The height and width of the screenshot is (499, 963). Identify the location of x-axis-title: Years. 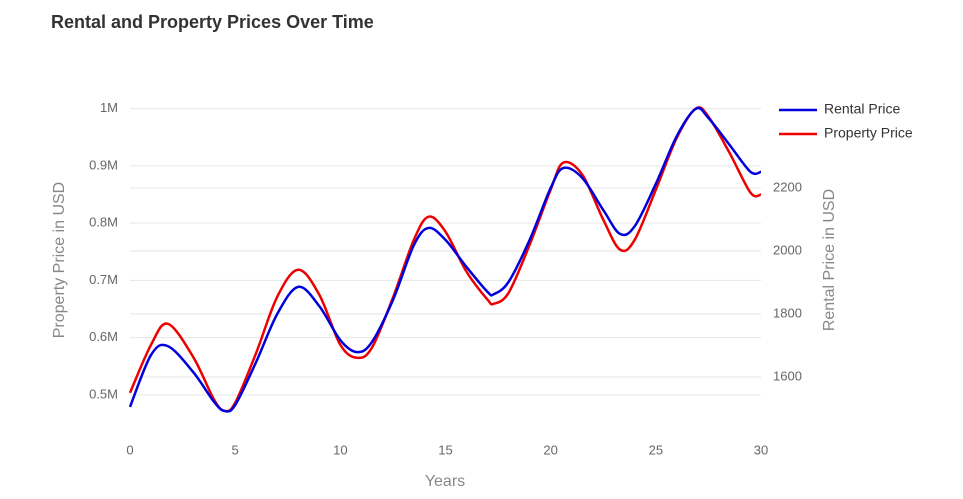
(445, 481).